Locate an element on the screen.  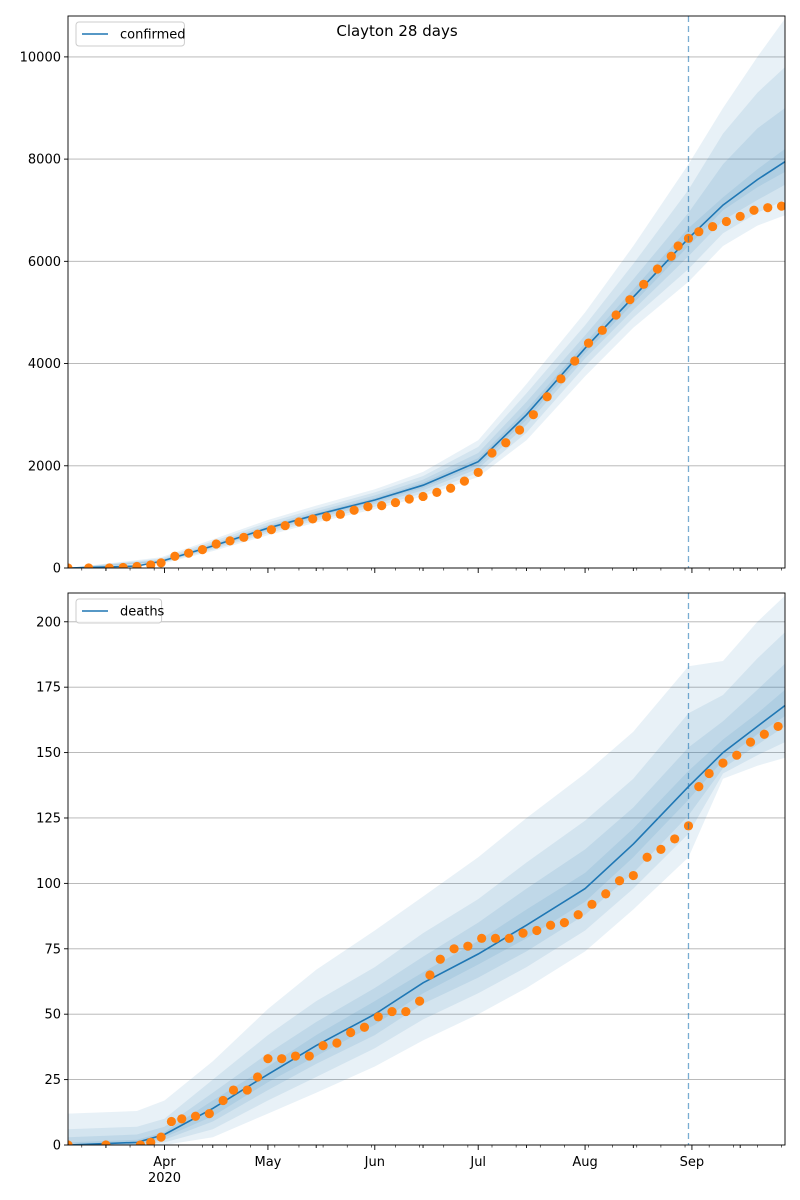
bottom-y-tick-label: 0 is located at coordinates (57, 1146).